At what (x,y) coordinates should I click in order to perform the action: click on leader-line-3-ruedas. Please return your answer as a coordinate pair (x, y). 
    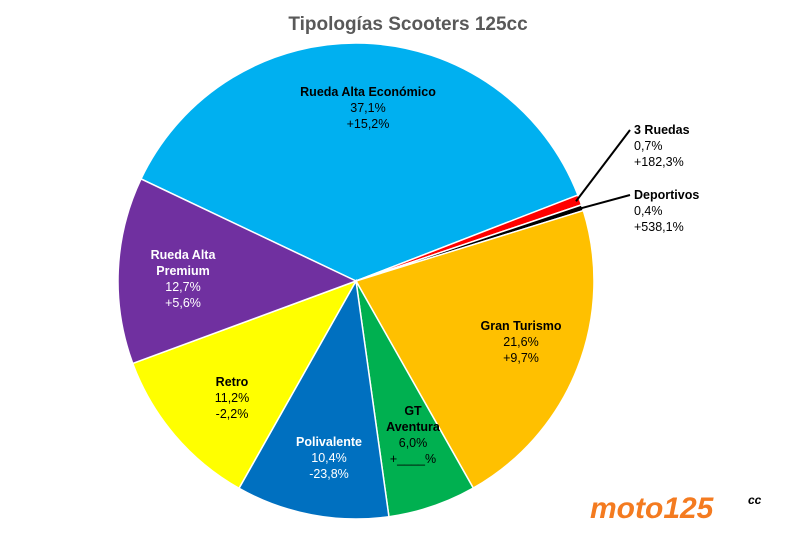
    Looking at the image, I should click on (603, 165).